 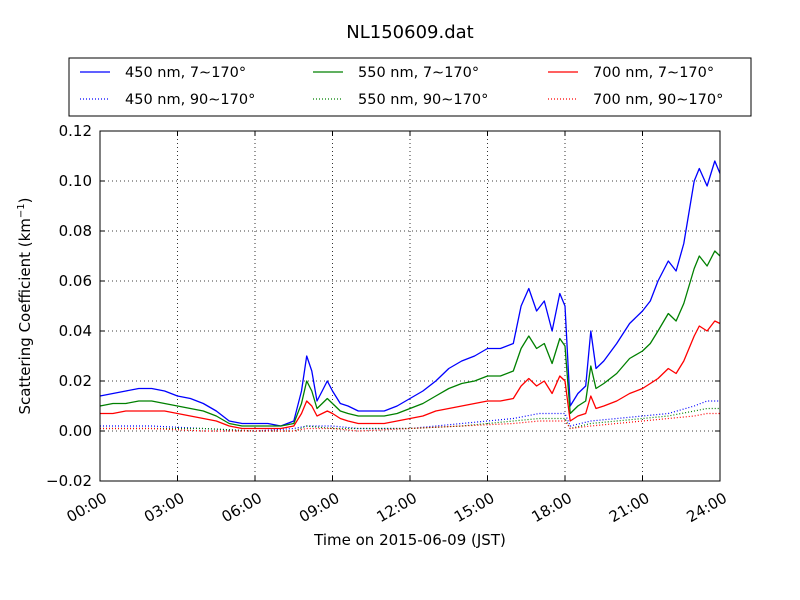 I want to click on y-tick-label: 0.06, so click(x=75, y=281).